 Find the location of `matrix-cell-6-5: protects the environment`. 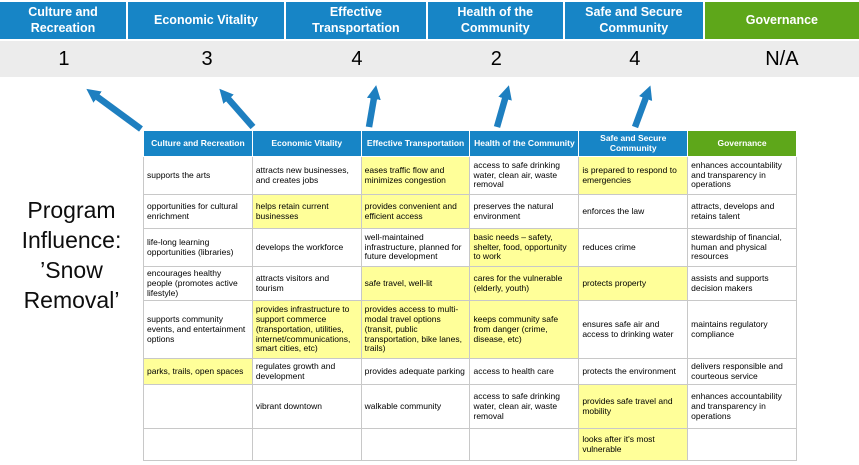

matrix-cell-6-5: protects the environment is located at coordinates (633, 372).